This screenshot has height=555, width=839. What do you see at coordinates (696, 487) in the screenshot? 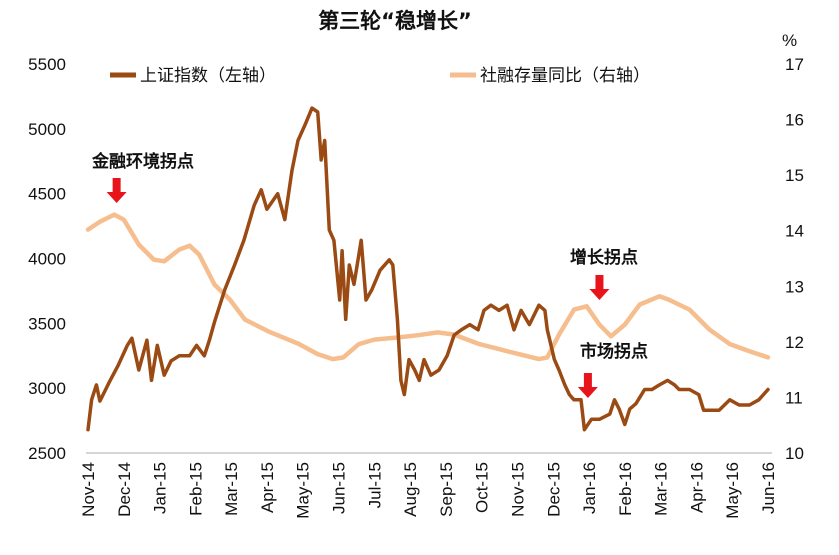
I see `x-tick-label: Apr-16` at bounding box center [696, 487].